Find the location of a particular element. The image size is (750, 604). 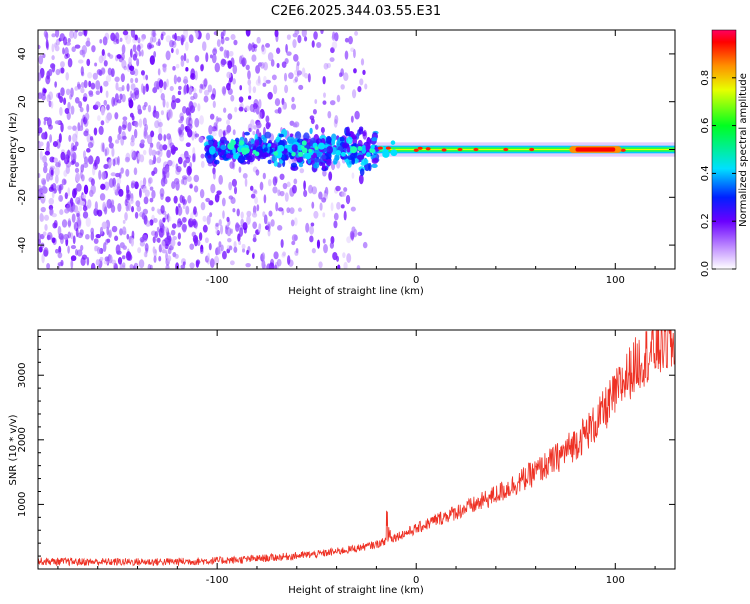

spectrogram-y-tick-label: -40 is located at coordinates (22, 245).